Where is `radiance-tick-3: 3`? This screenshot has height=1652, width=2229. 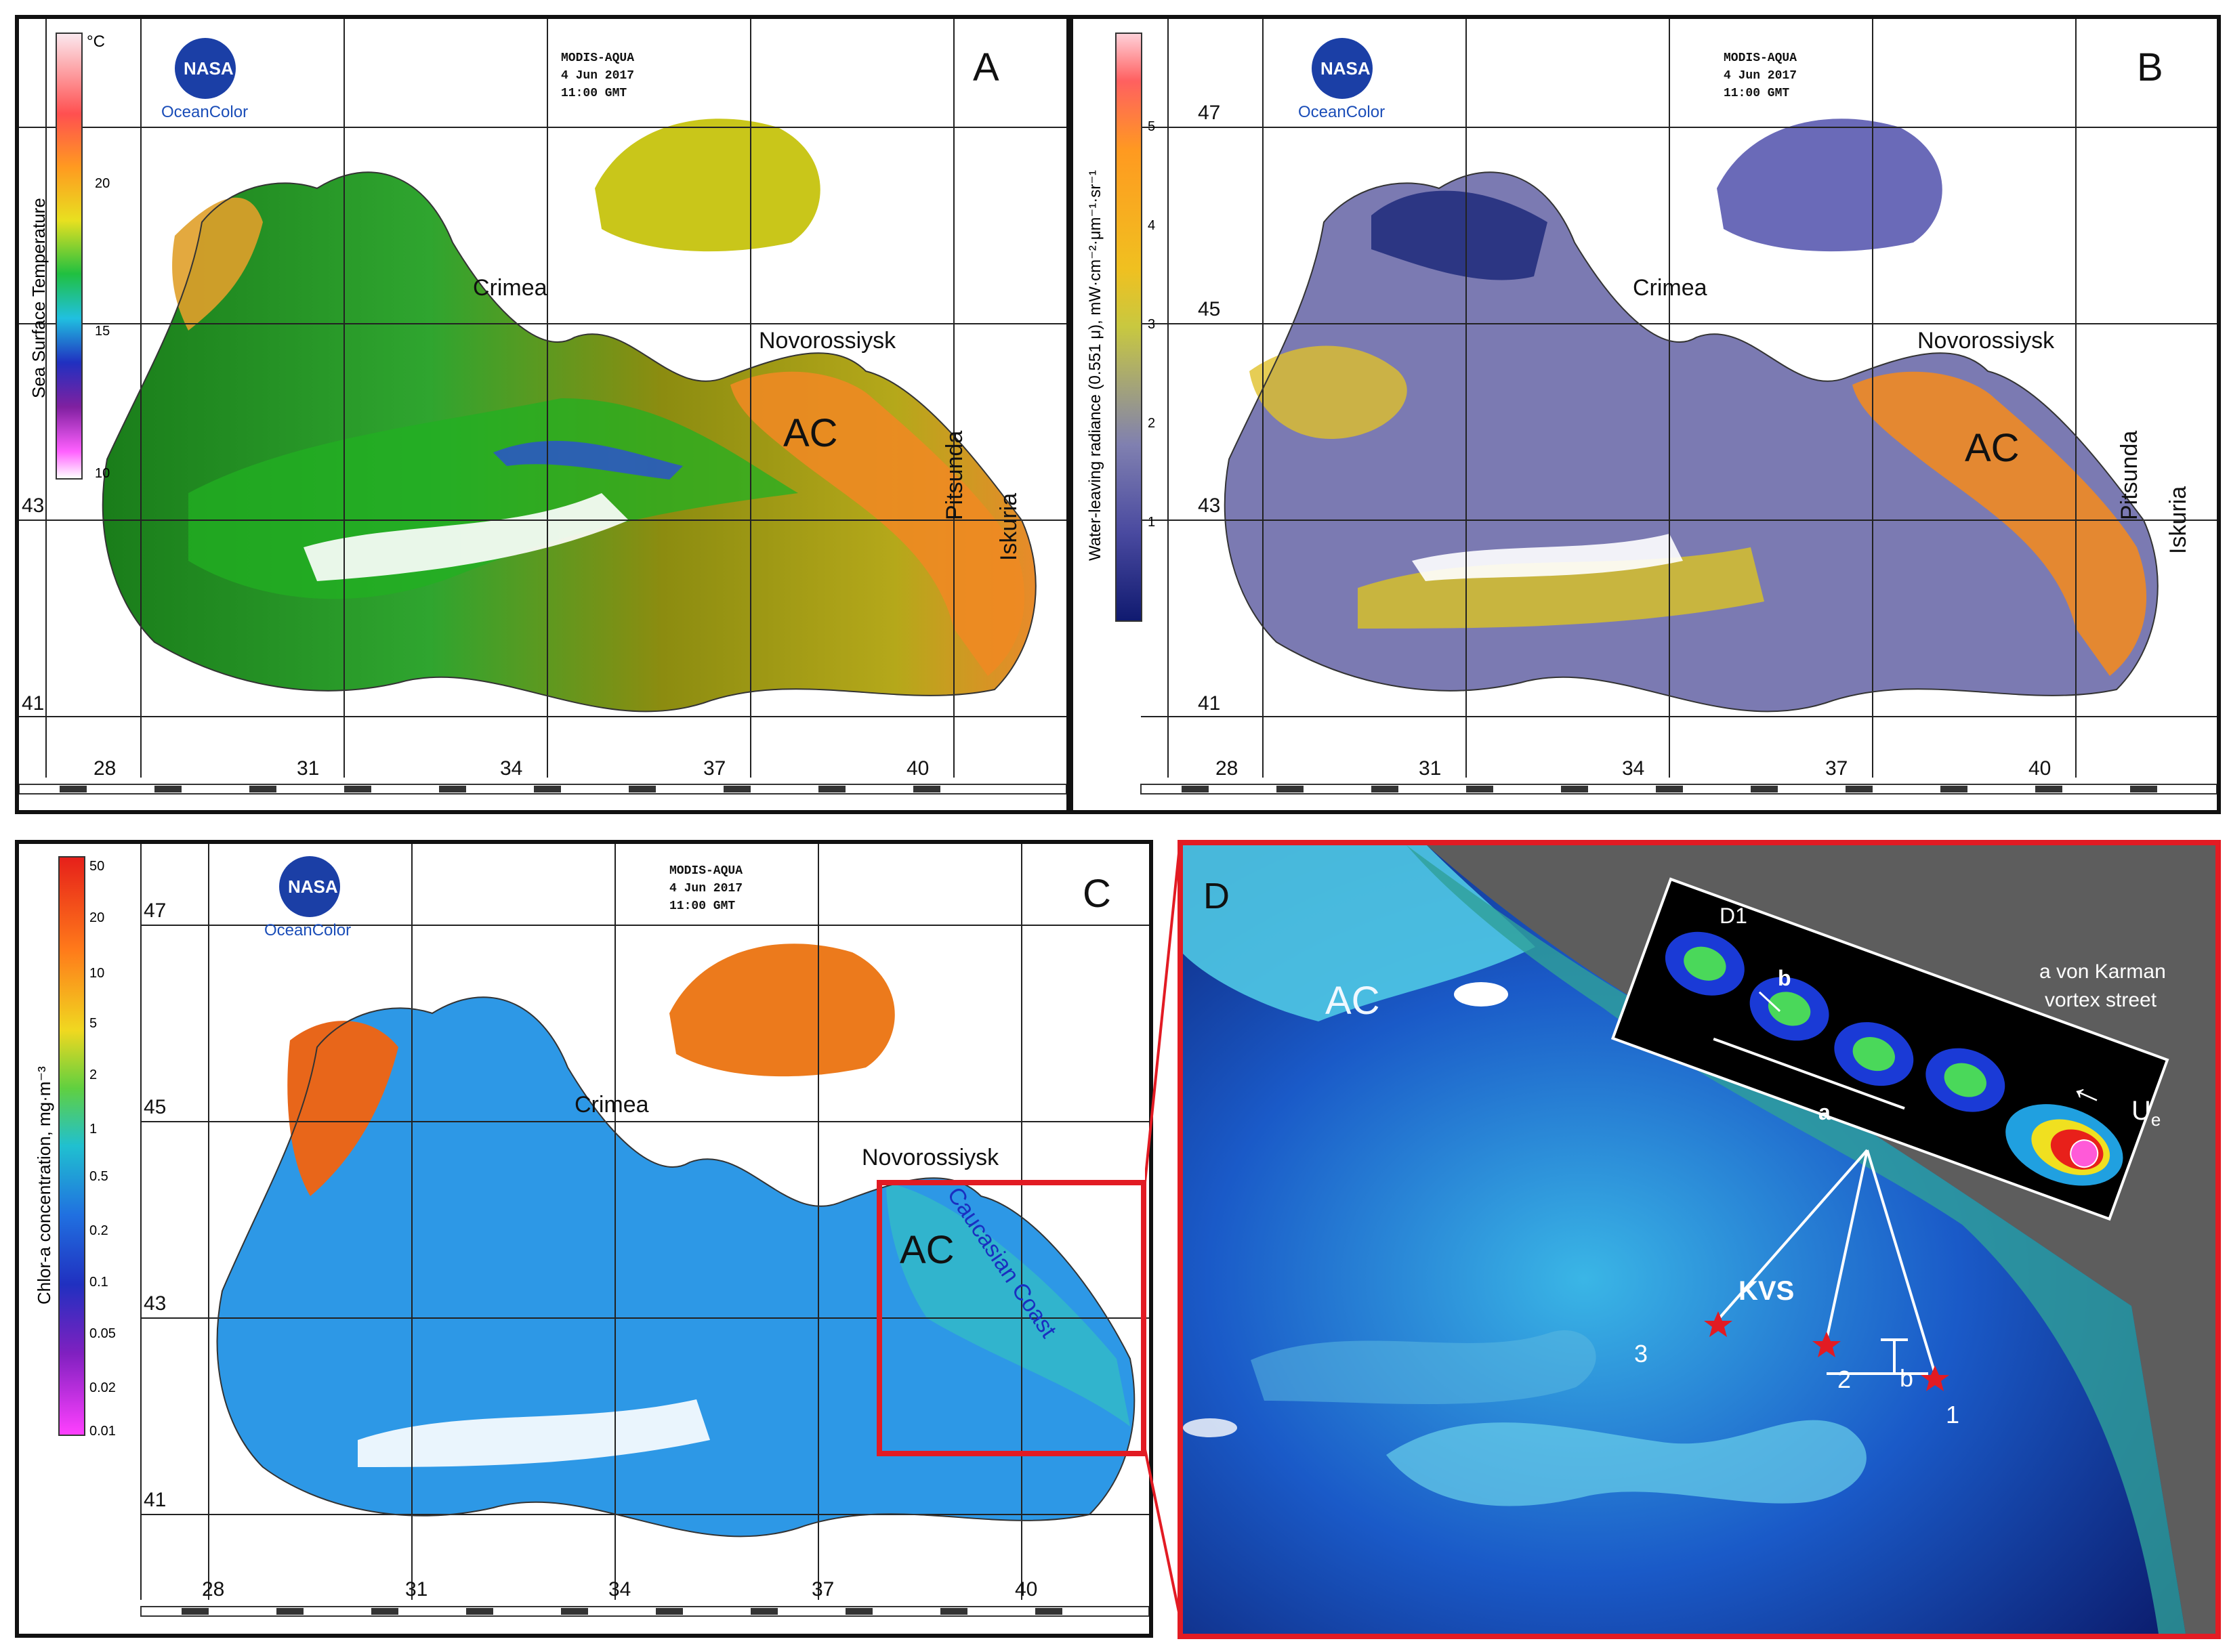
radiance-tick-3: 3 is located at coordinates (1152, 324).